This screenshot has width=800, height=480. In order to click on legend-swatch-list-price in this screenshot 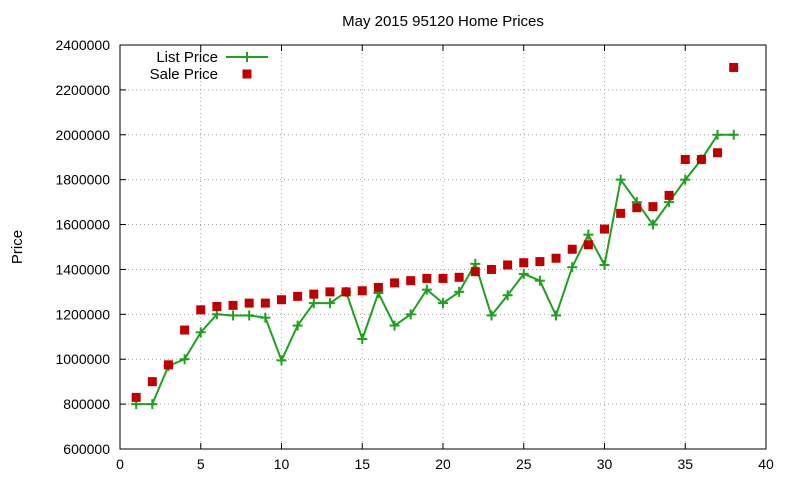, I will do `click(247, 57)`.